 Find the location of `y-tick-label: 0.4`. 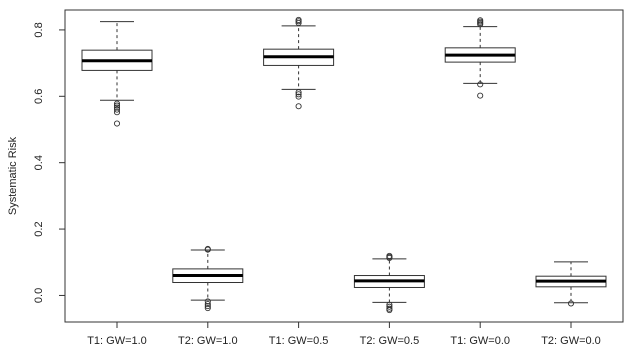

y-tick-label: 0.4 is located at coordinates (39, 162).